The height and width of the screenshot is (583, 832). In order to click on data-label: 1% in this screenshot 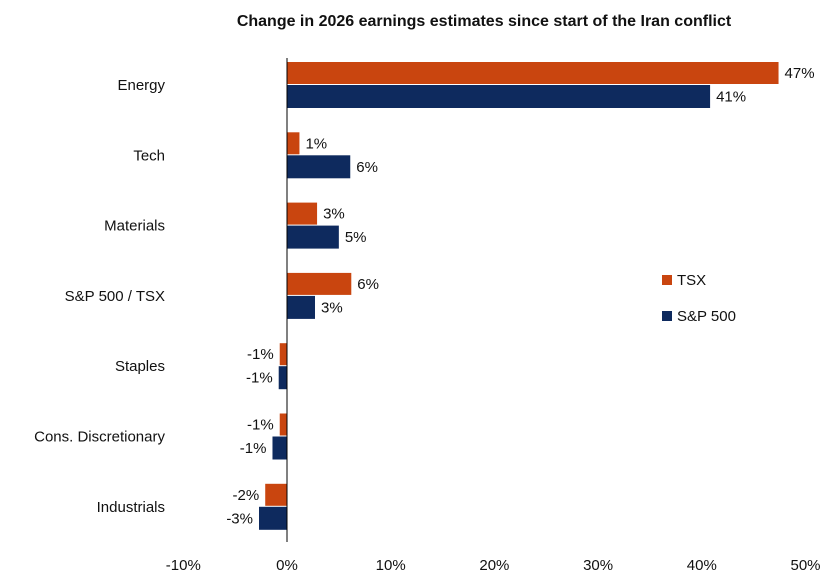, I will do `click(316, 143)`.